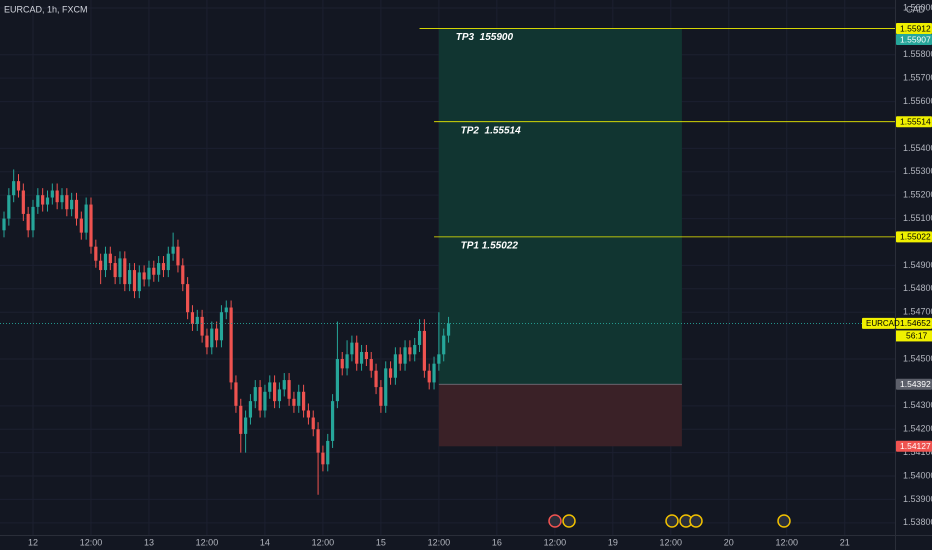 The width and height of the screenshot is (932, 550). Describe the element at coordinates (490, 245) in the screenshot. I see `annotation: TP1 1.55022` at that location.